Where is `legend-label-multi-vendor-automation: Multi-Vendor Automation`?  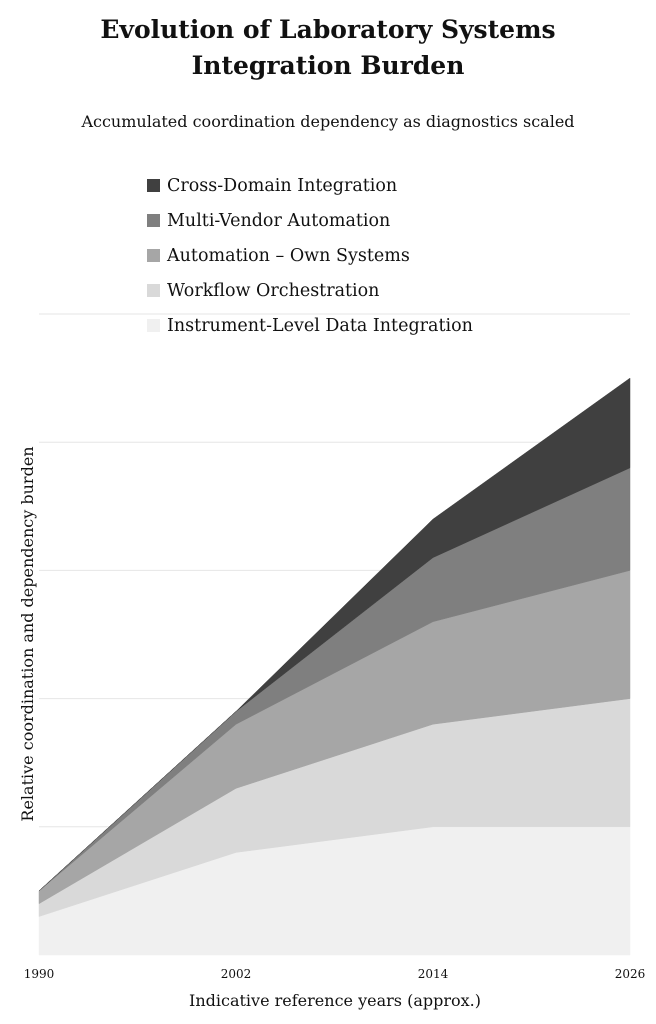 legend-label-multi-vendor-automation: Multi-Vendor Automation is located at coordinates (279, 220).